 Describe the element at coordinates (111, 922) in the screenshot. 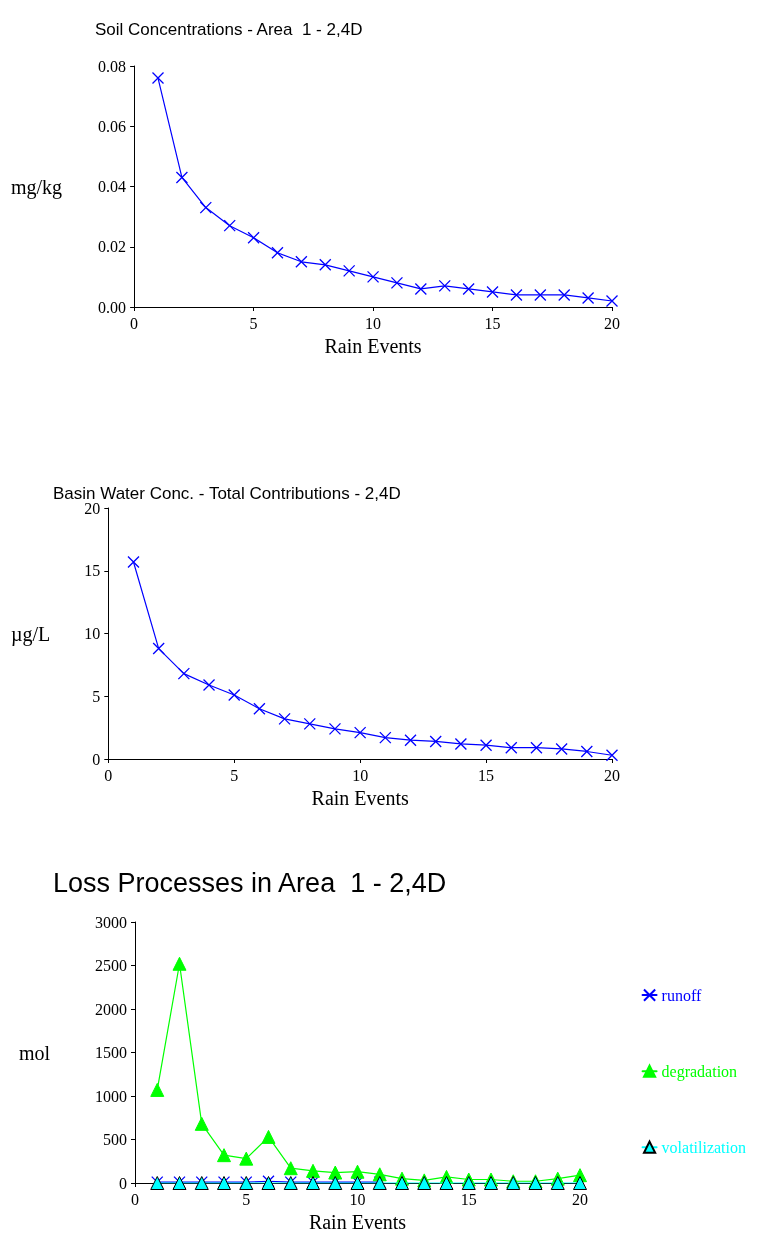

I see `y-tick-label: 3000` at that location.